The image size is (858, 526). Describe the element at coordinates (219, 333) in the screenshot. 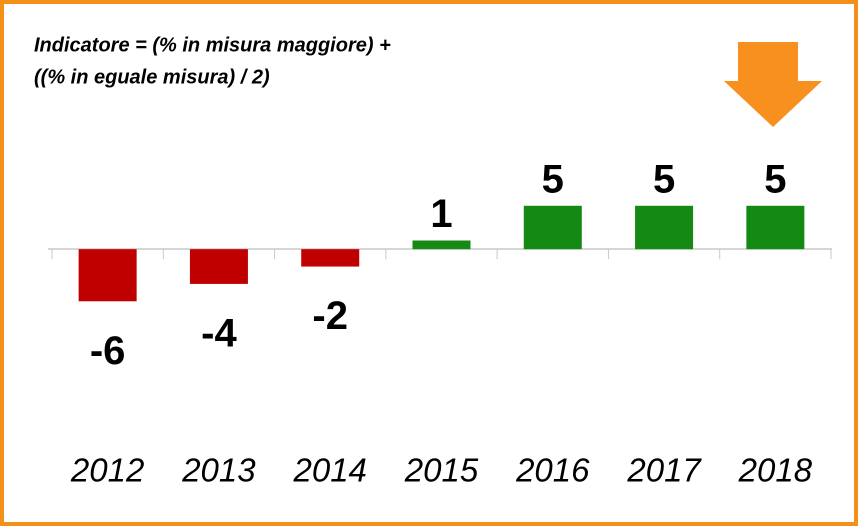

I see `value-label: -4` at that location.